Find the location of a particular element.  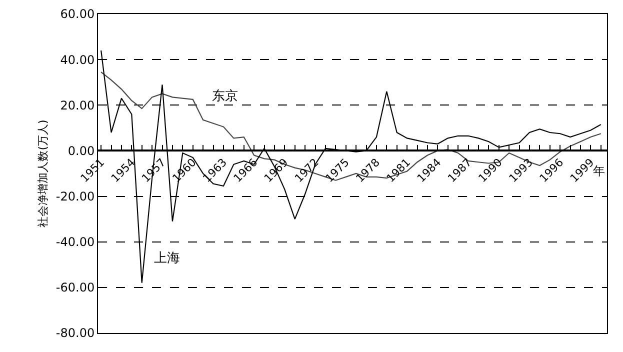

x-axis-title: 年 is located at coordinates (599, 171).